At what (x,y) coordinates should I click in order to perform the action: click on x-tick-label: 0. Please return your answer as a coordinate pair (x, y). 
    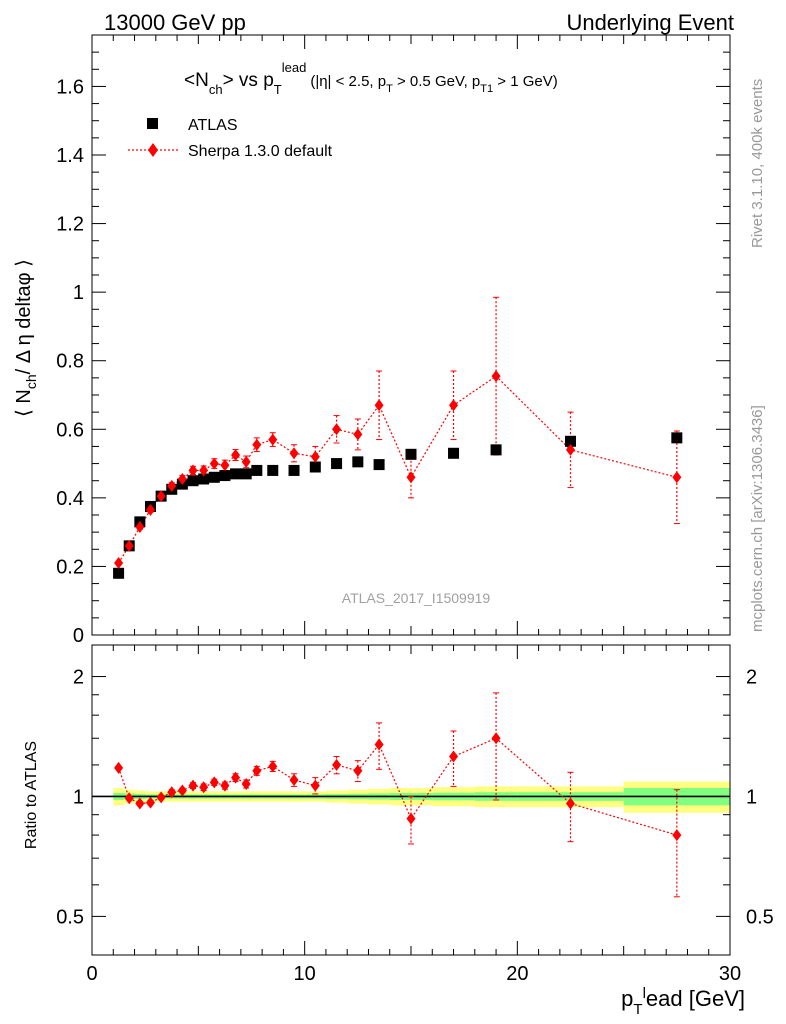
    Looking at the image, I should click on (91, 974).